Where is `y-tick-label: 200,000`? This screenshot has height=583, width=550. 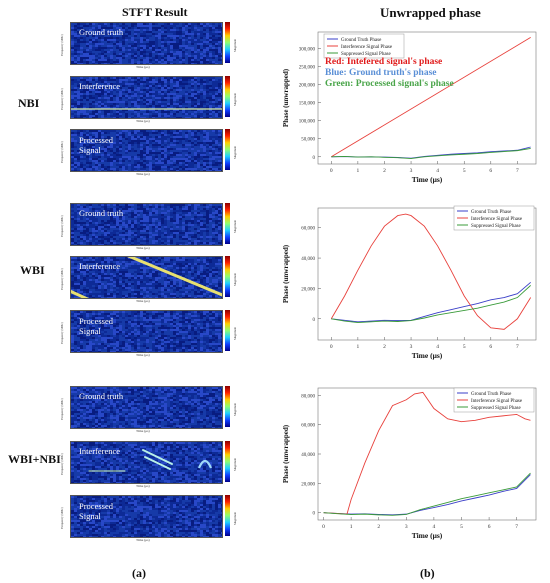 y-tick-label: 200,000 is located at coordinates (307, 85).